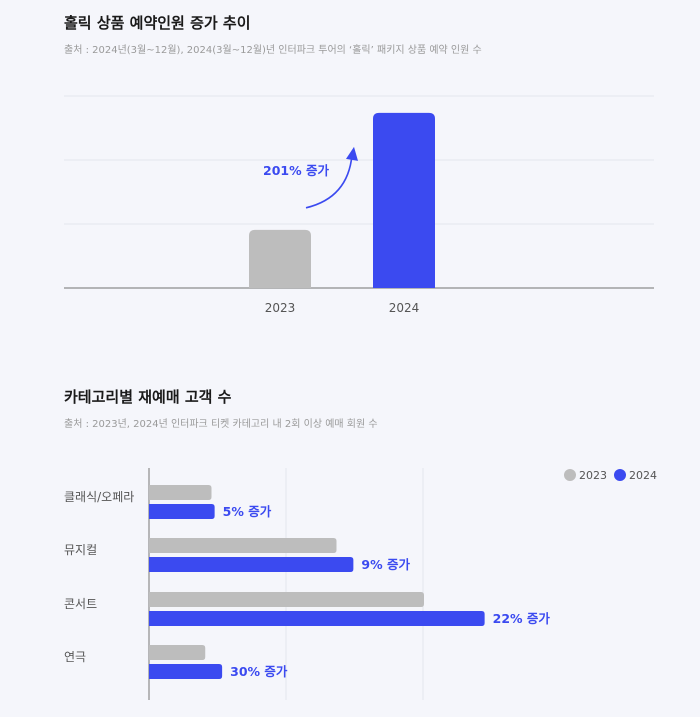 The width and height of the screenshot is (700, 717). Describe the element at coordinates (80, 550) in the screenshot. I see `category-label-1: 뮤지컬` at that location.